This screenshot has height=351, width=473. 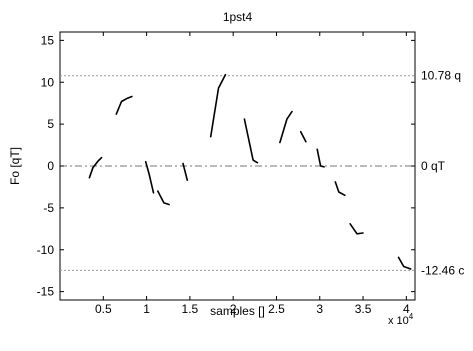 What do you see at coordinates (433, 166) in the screenshot?
I see `reference-line-label: 0 qT` at bounding box center [433, 166].